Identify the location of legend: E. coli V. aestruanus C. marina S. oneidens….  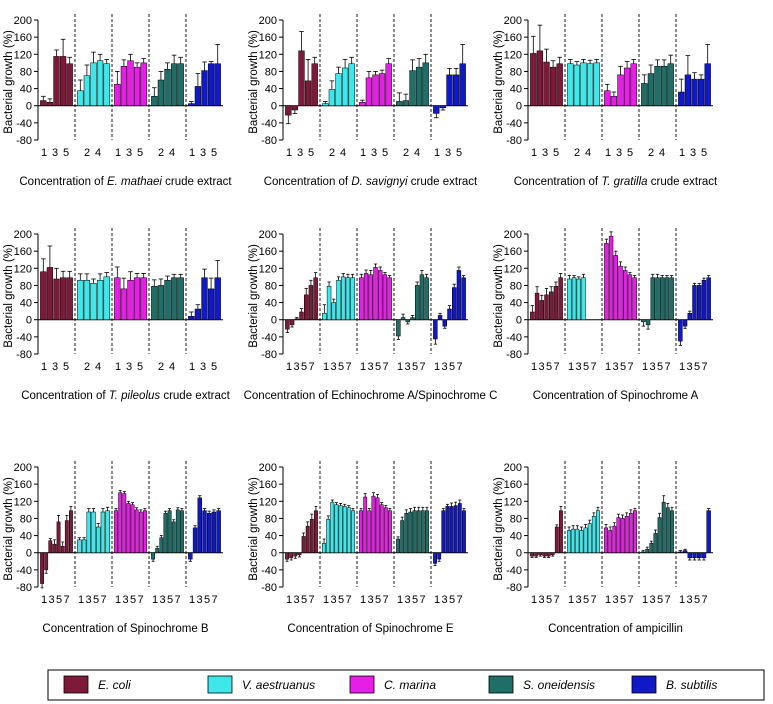
(406, 685).